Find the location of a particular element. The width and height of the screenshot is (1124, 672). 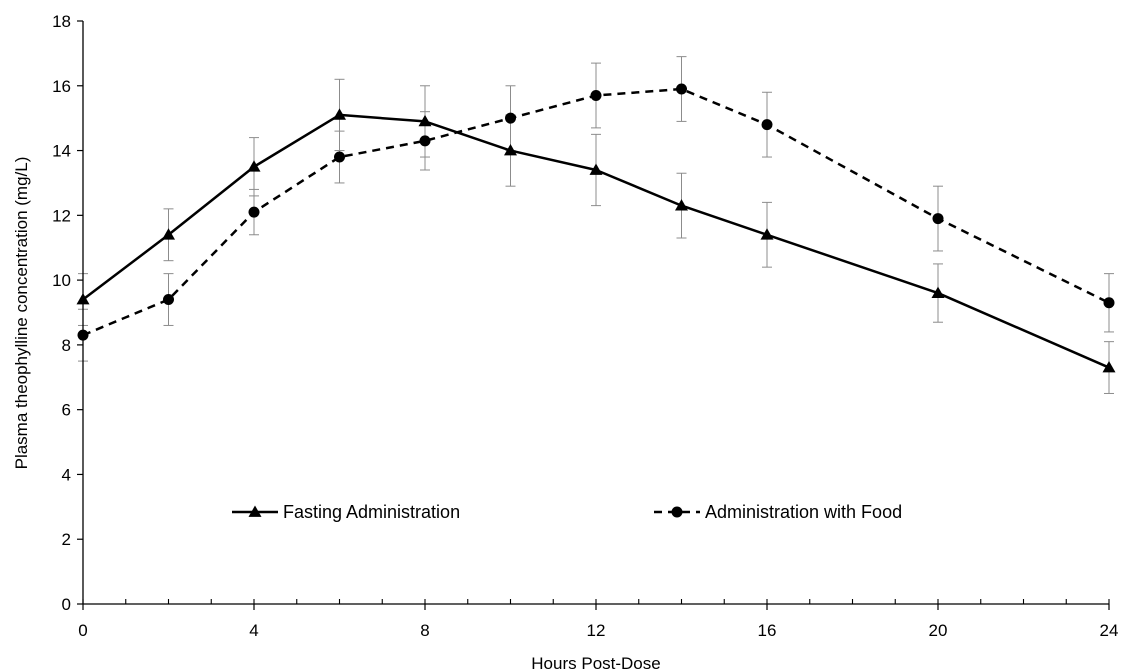

y-tick-label: 14 is located at coordinates (61, 151).